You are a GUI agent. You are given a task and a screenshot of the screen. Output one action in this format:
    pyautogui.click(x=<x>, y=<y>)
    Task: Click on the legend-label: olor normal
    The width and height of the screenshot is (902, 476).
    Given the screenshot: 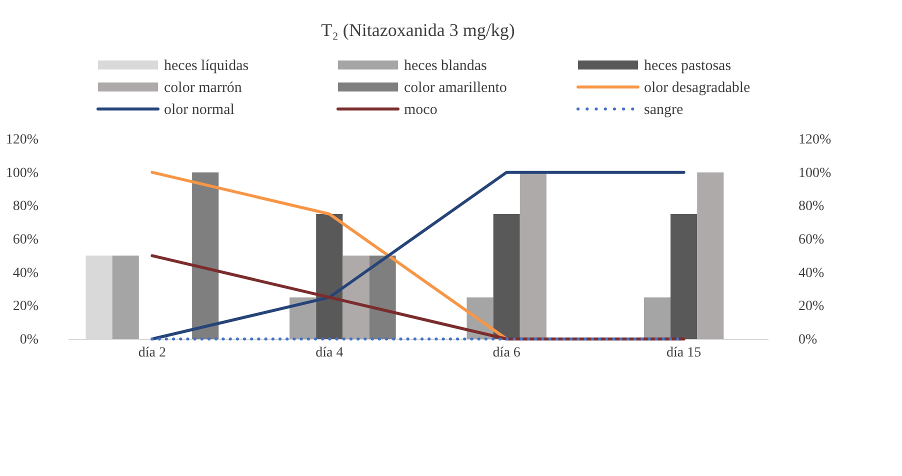 What is the action you would take?
    pyautogui.click(x=199, y=110)
    